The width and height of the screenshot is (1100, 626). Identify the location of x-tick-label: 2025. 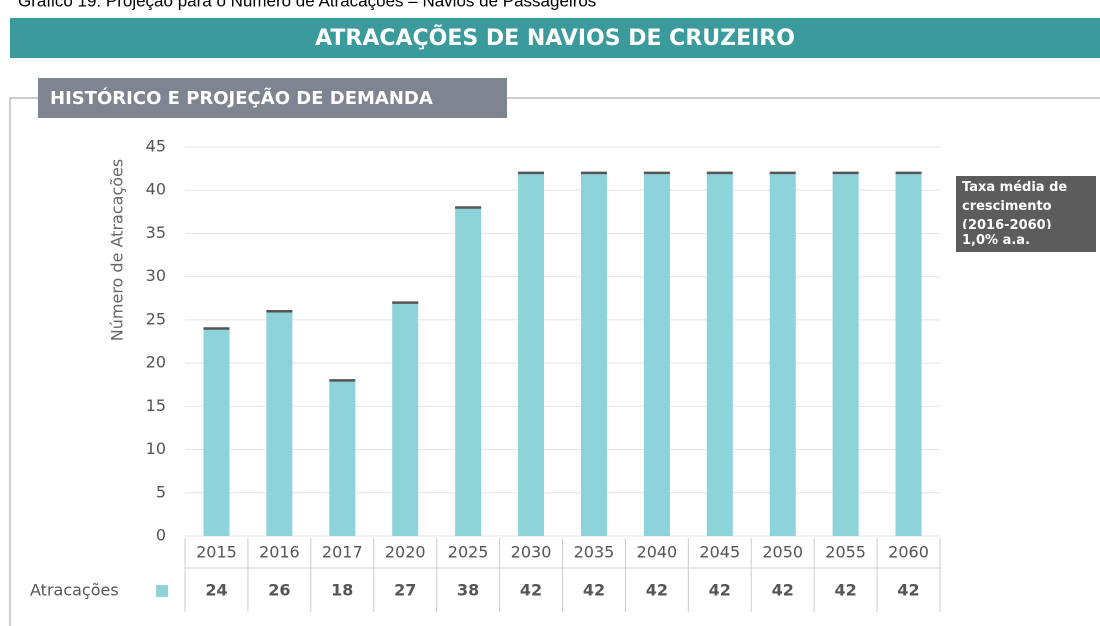
(468, 552).